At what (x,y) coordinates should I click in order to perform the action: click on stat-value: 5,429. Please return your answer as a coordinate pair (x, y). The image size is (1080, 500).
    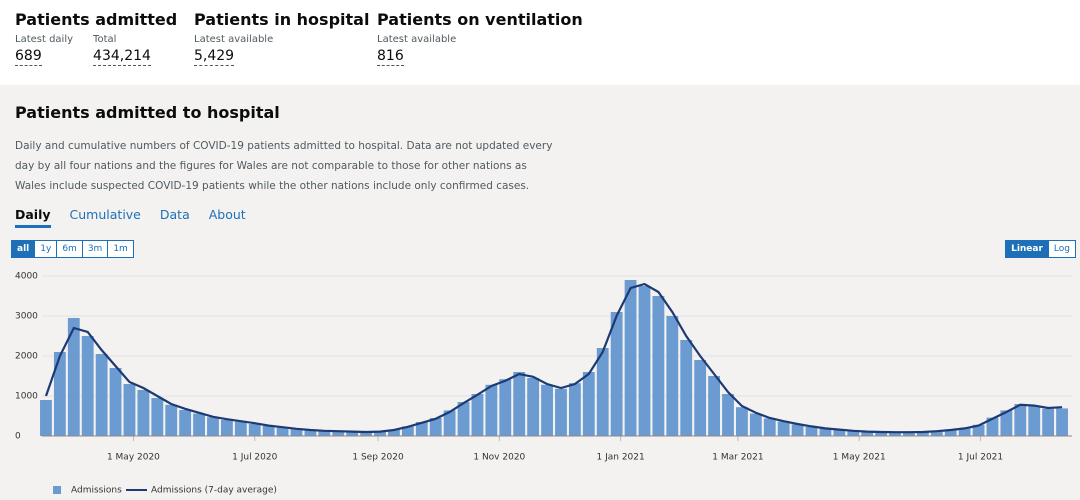
    Looking at the image, I should click on (214, 57).